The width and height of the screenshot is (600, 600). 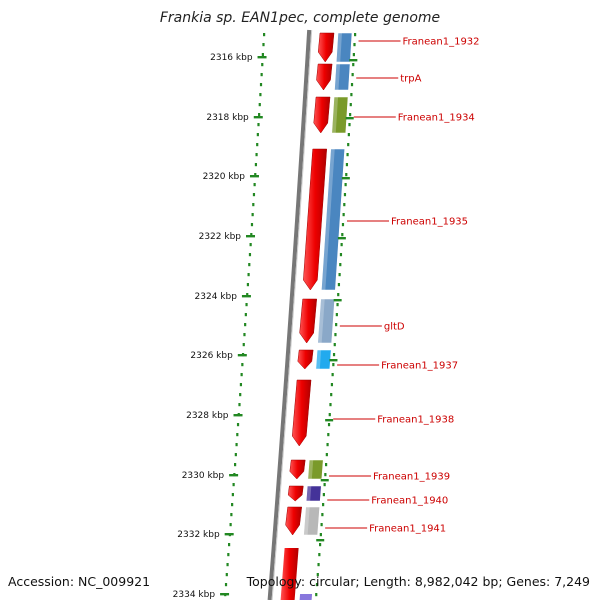 What do you see at coordinates (429, 222) in the screenshot?
I see `gene-label: Franean1_1935` at bounding box center [429, 222].